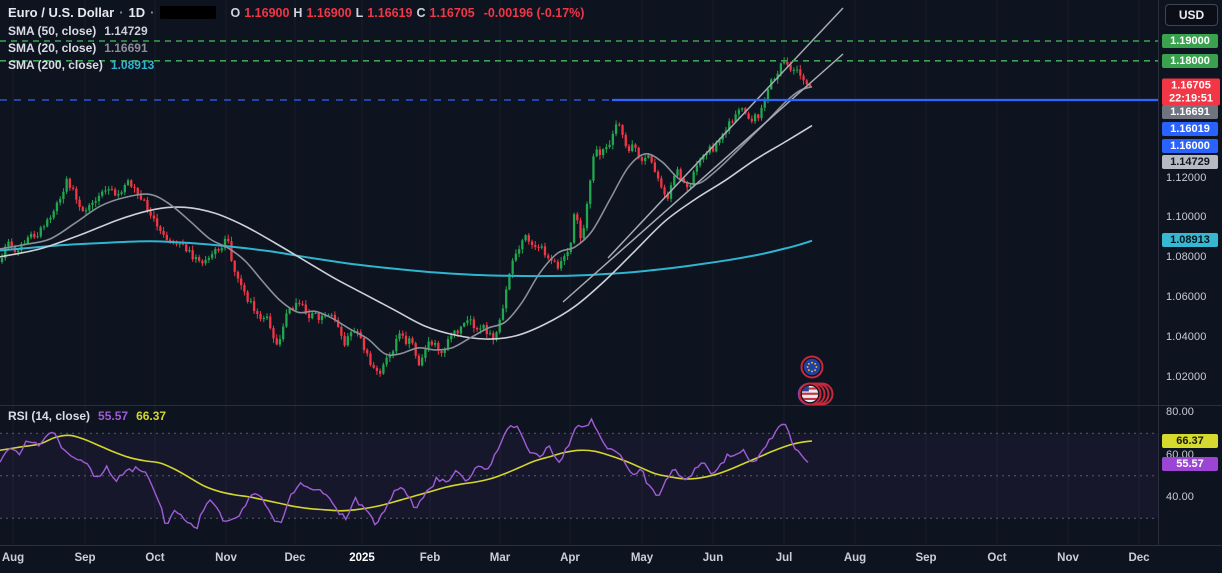 This screenshot has height=573, width=1222. Describe the element at coordinates (1190, 162) in the screenshot. I see `price-badge-1.14729: 1.14729` at that location.